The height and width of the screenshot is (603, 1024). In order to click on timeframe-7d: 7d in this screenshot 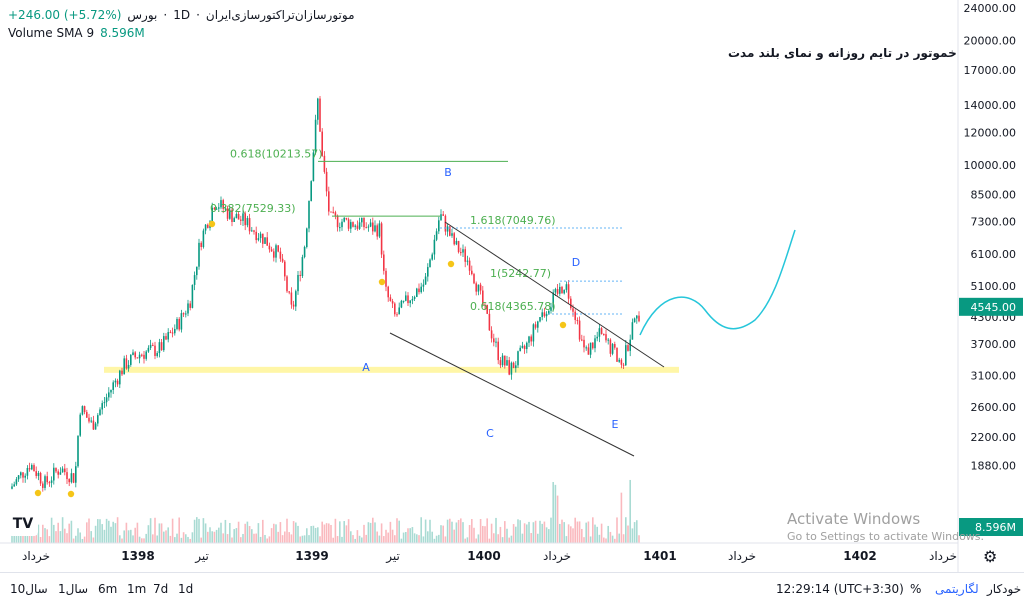, I will do `click(161, 589)`.